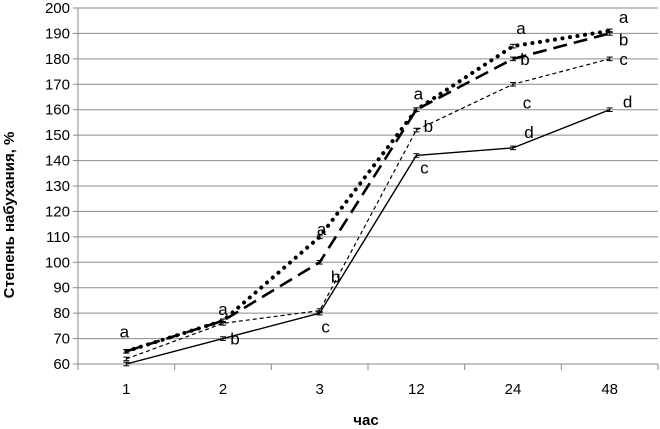 The height and width of the screenshot is (429, 660). What do you see at coordinates (57, 211) in the screenshot?
I see `y-tick-label: 120` at bounding box center [57, 211].